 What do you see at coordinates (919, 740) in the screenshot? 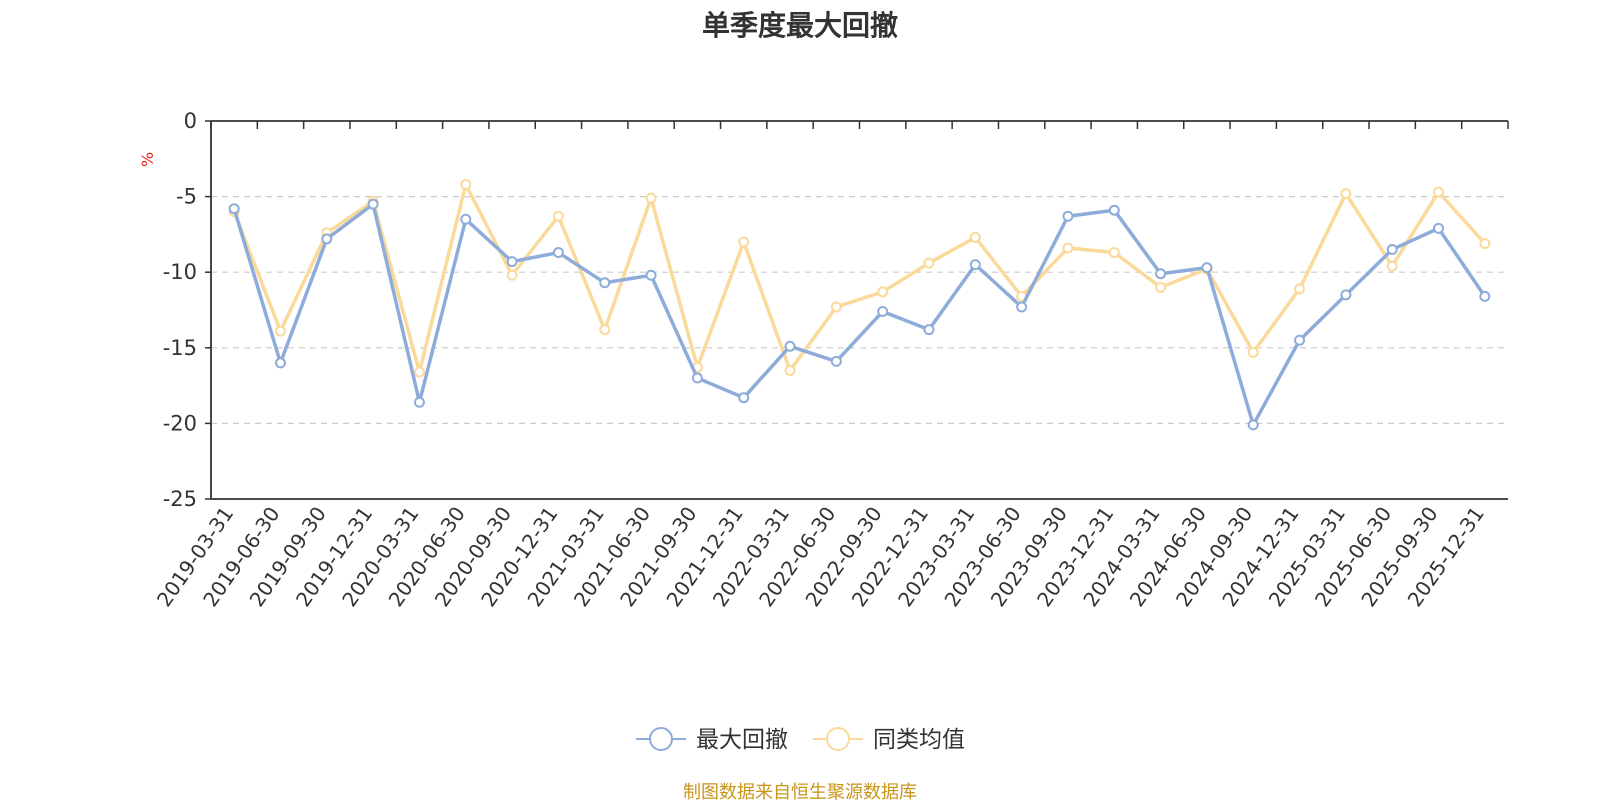
I see `legend-label: 同类均值` at bounding box center [919, 740].